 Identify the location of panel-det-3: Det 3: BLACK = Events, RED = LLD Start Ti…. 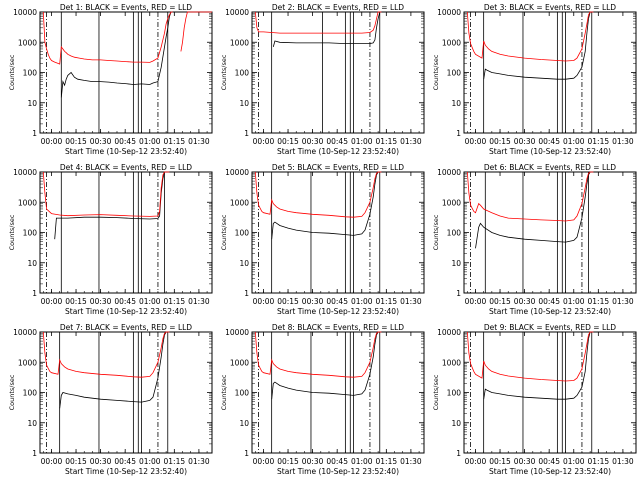
(534, 79).